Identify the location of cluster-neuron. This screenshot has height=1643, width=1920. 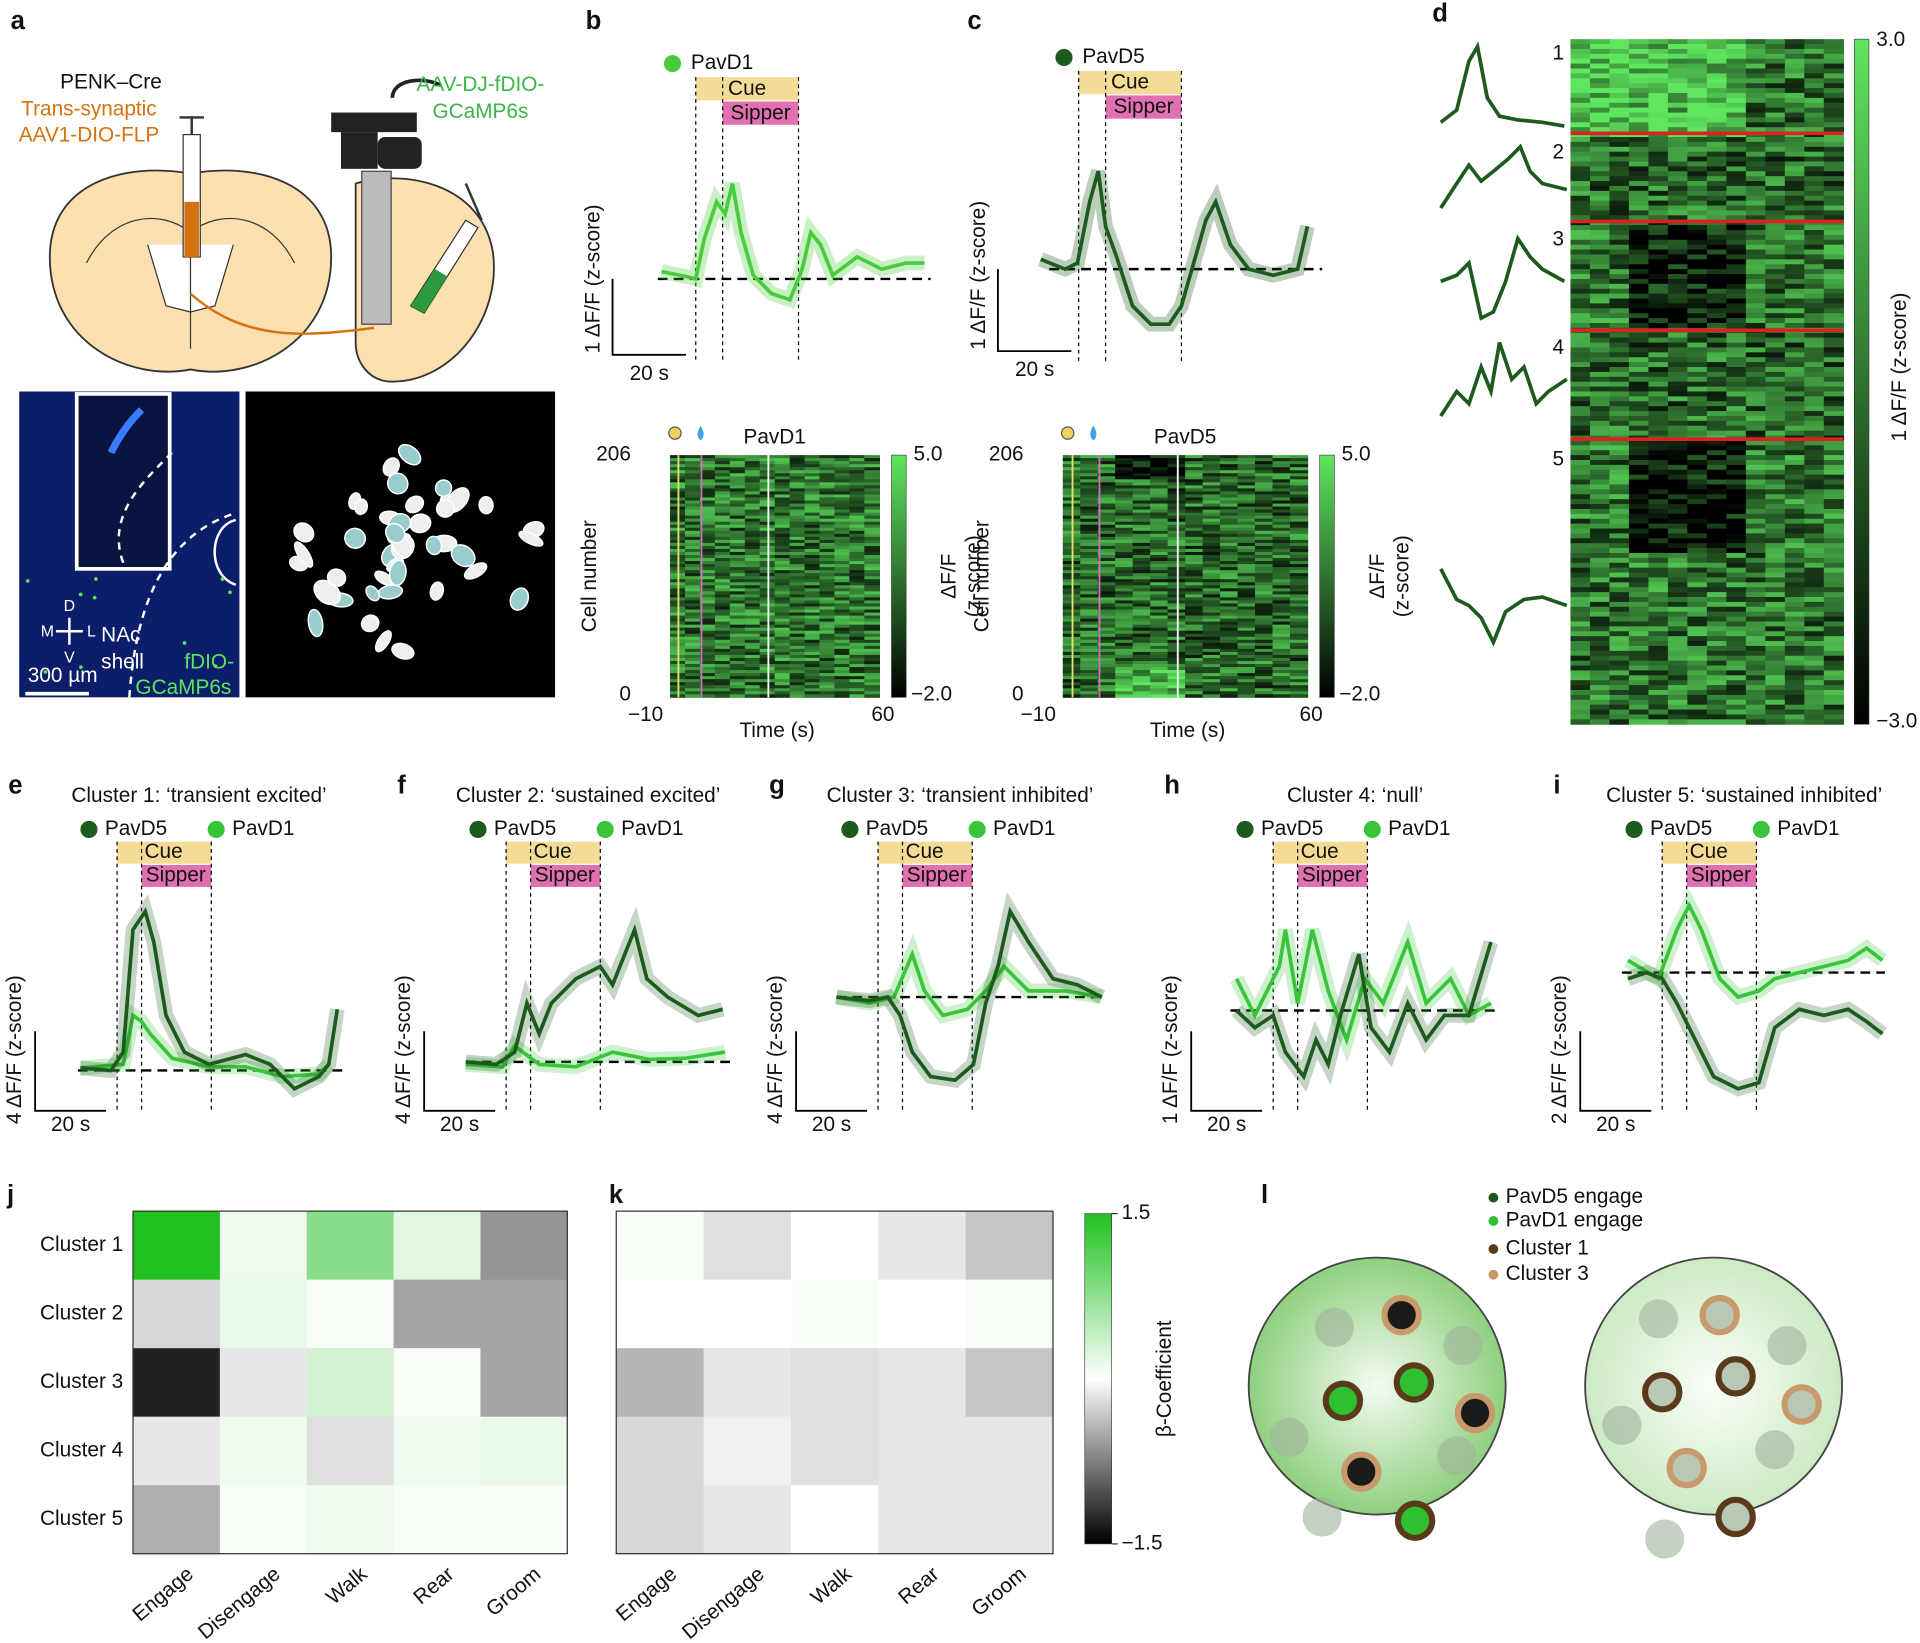
(1662, 1392).